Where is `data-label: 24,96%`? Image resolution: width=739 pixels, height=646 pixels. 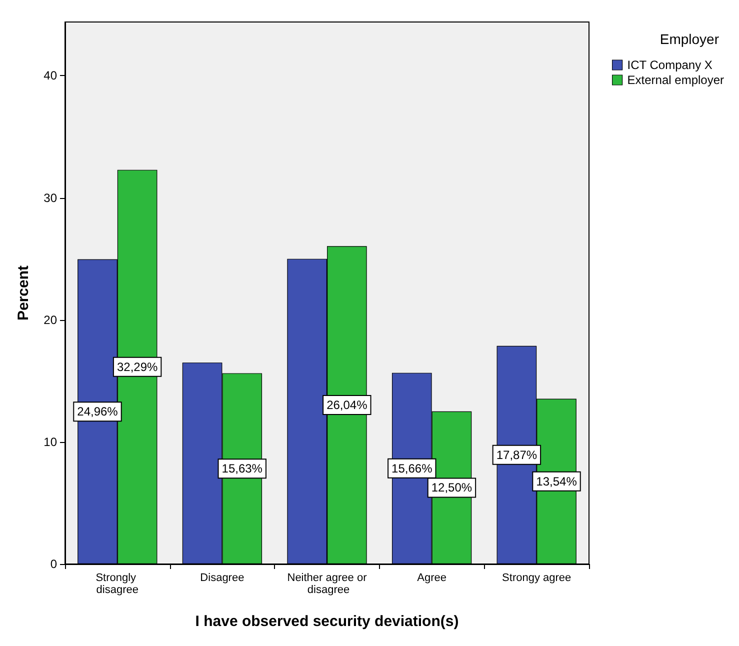 data-label: 24,96% is located at coordinates (97, 411).